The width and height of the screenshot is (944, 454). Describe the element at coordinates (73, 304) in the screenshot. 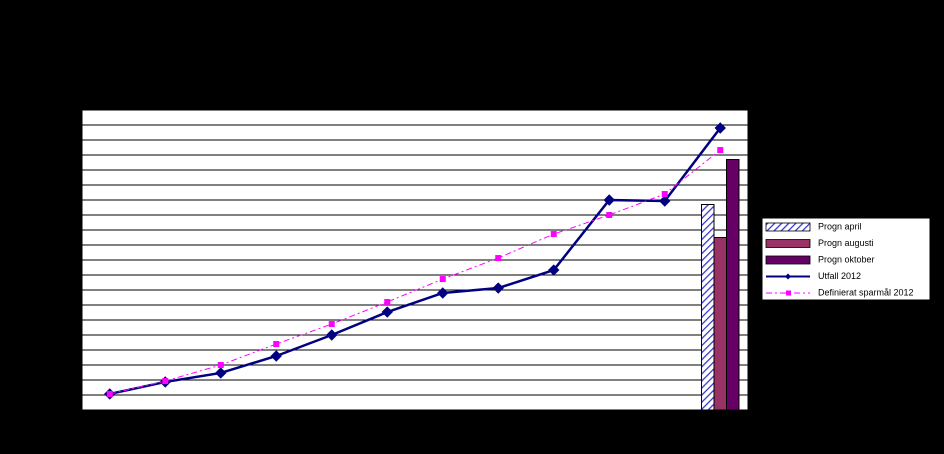

I see `y-tick-label: 7` at that location.